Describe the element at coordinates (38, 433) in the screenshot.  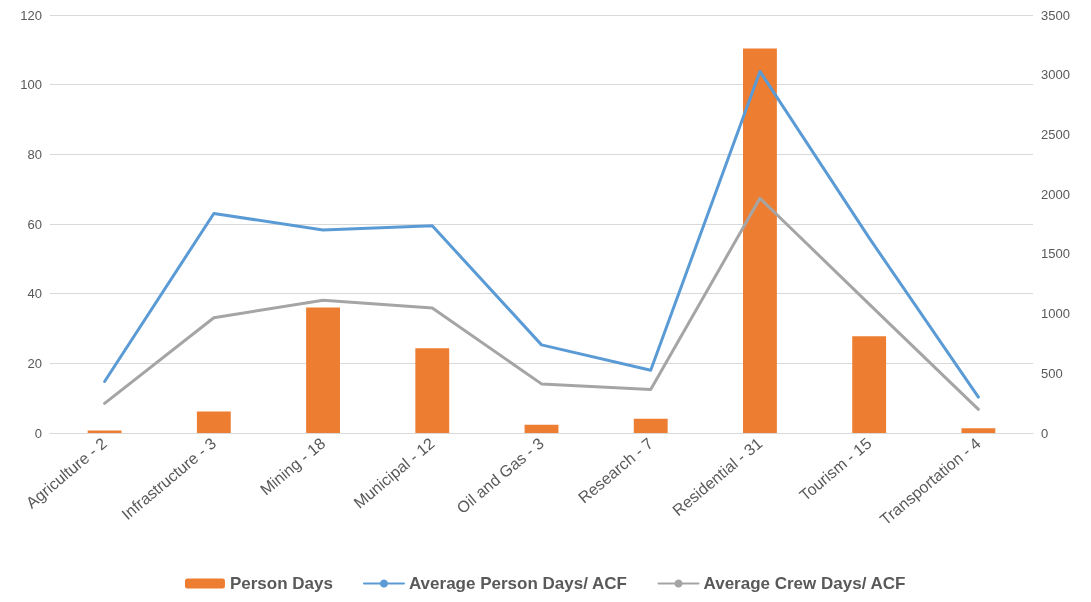
I see `y-tick-label: 0` at that location.